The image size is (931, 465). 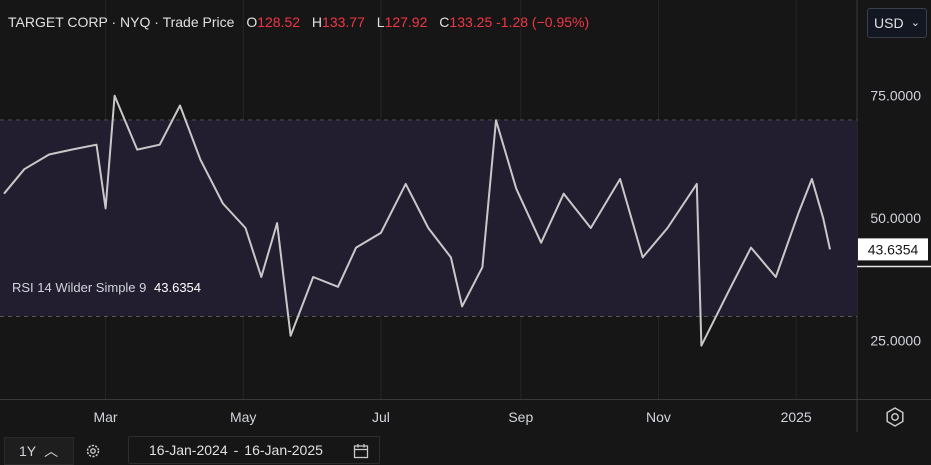 I want to click on time-tick-label: Sep, so click(x=520, y=417).